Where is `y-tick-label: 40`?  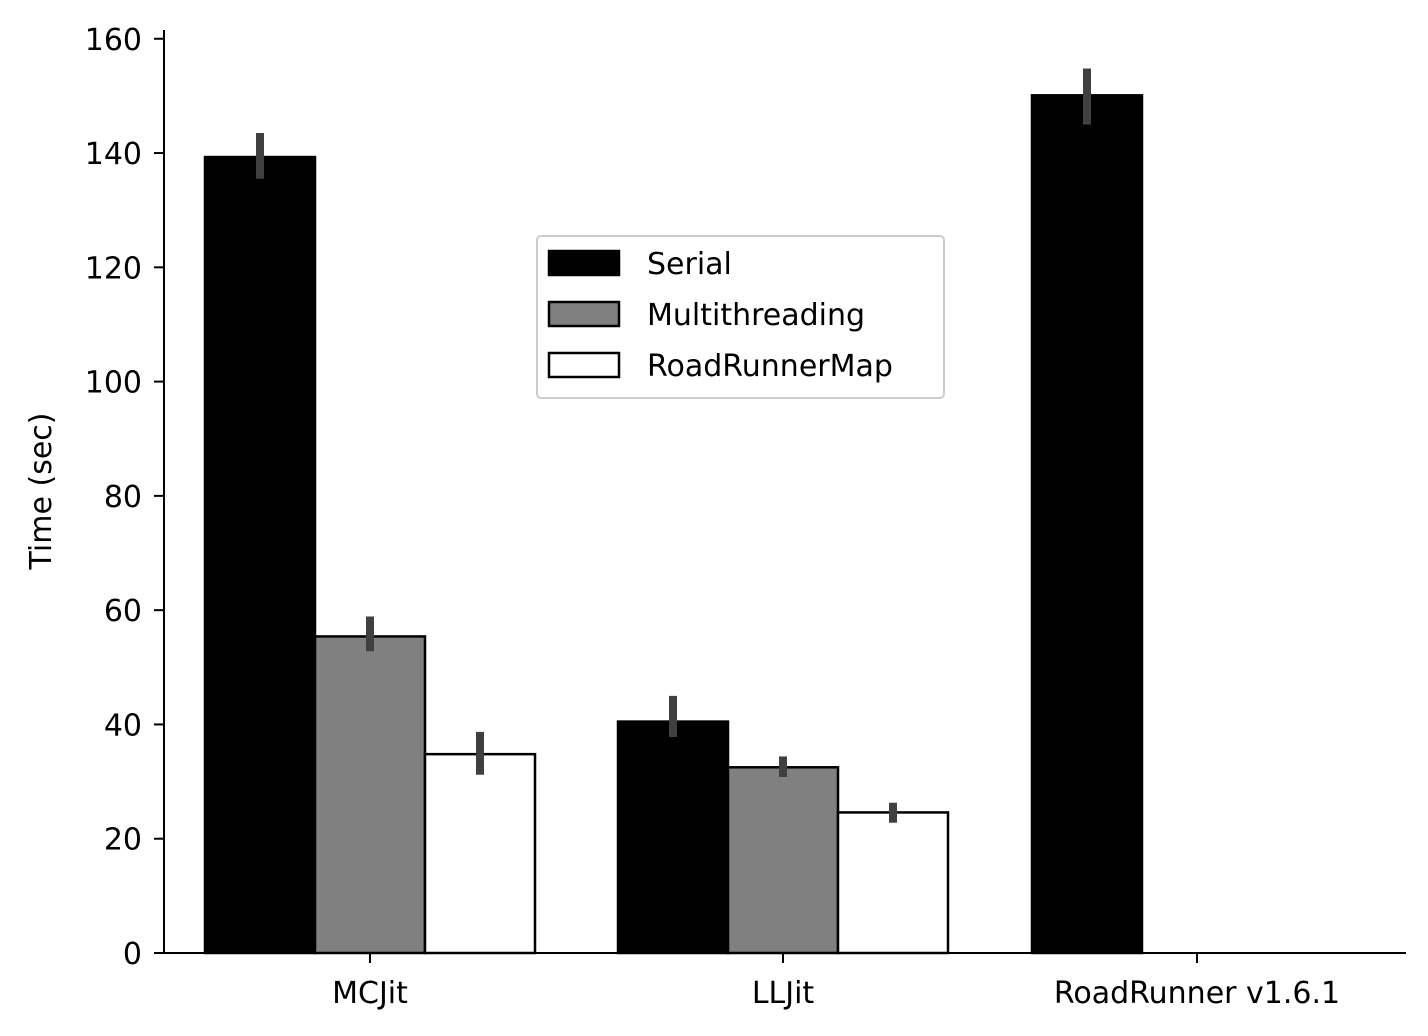
y-tick-label: 40 is located at coordinates (123, 725).